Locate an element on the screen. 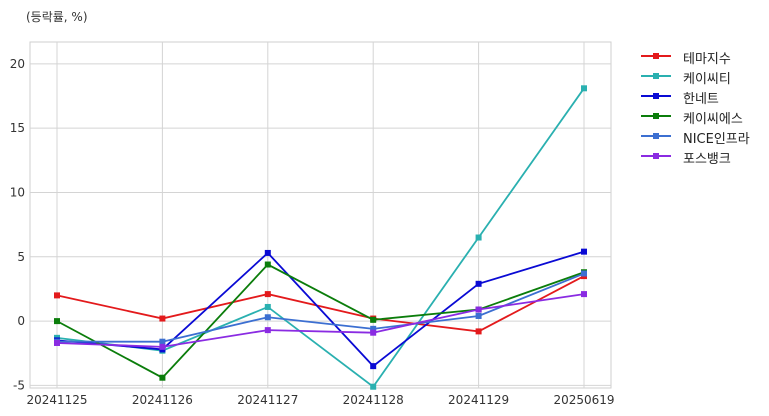  legend-label: NICE인프라 is located at coordinates (716, 139).